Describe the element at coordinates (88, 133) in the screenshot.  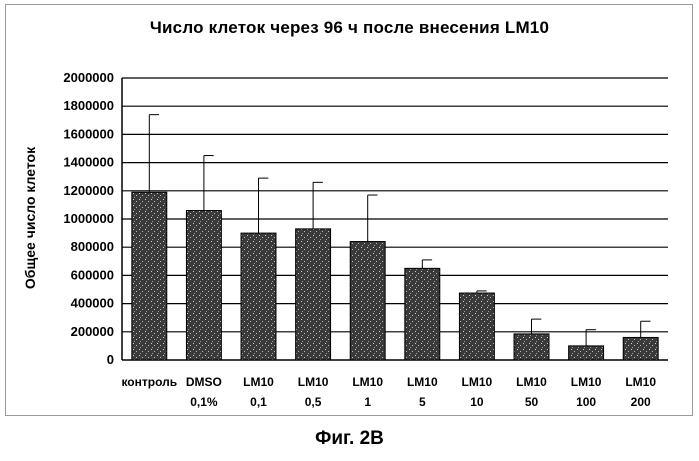
I see `y-tick-label: 1600000` at that location.